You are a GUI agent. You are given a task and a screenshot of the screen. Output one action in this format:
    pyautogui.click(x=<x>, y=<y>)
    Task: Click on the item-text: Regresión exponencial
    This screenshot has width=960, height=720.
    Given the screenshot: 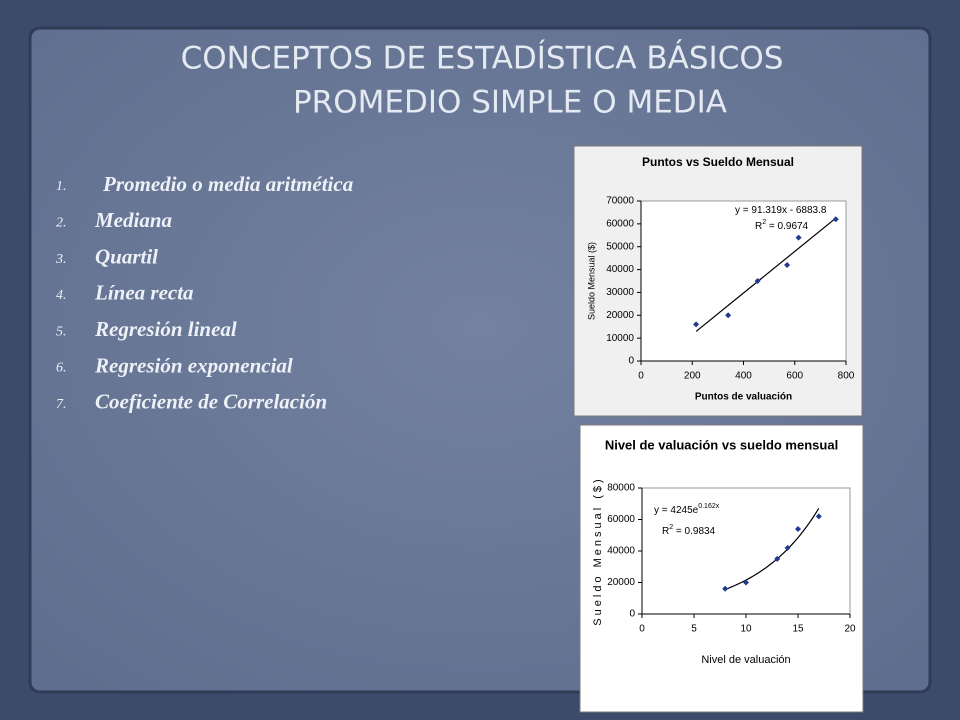 What is the action you would take?
    pyautogui.click(x=193, y=365)
    